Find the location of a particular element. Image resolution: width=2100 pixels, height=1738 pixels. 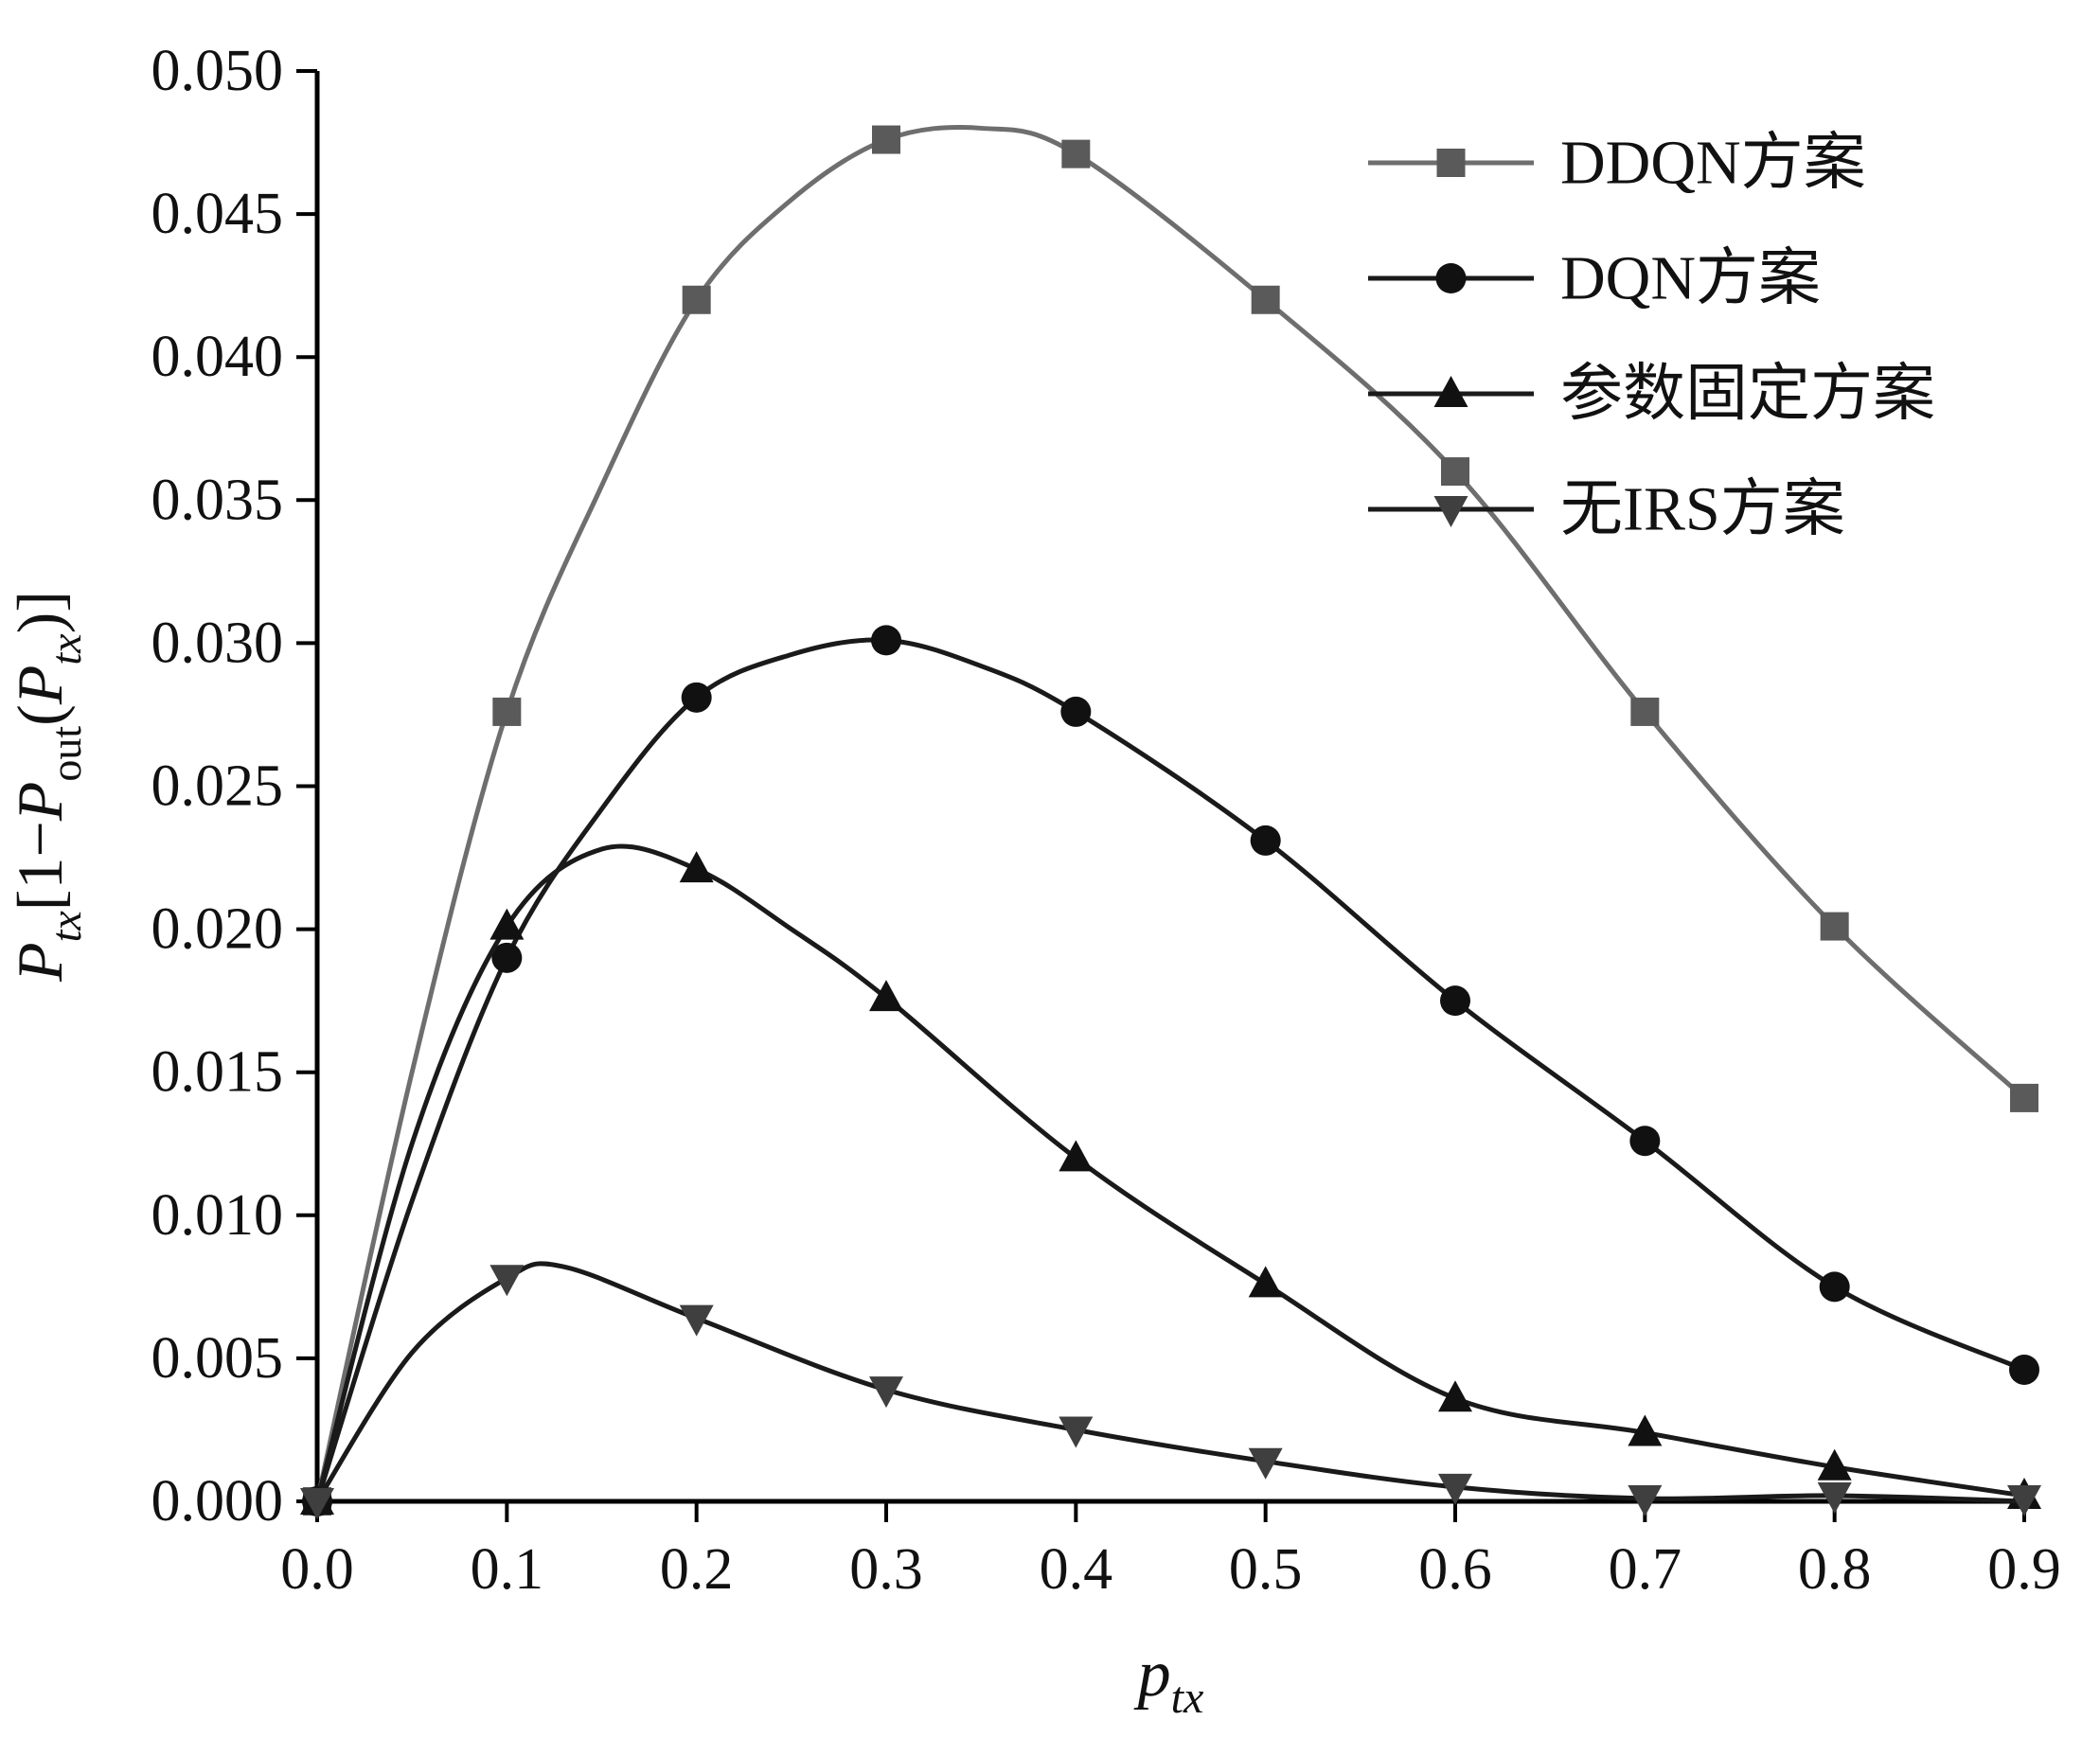

y-tick-label: 0.020 is located at coordinates (217, 929).